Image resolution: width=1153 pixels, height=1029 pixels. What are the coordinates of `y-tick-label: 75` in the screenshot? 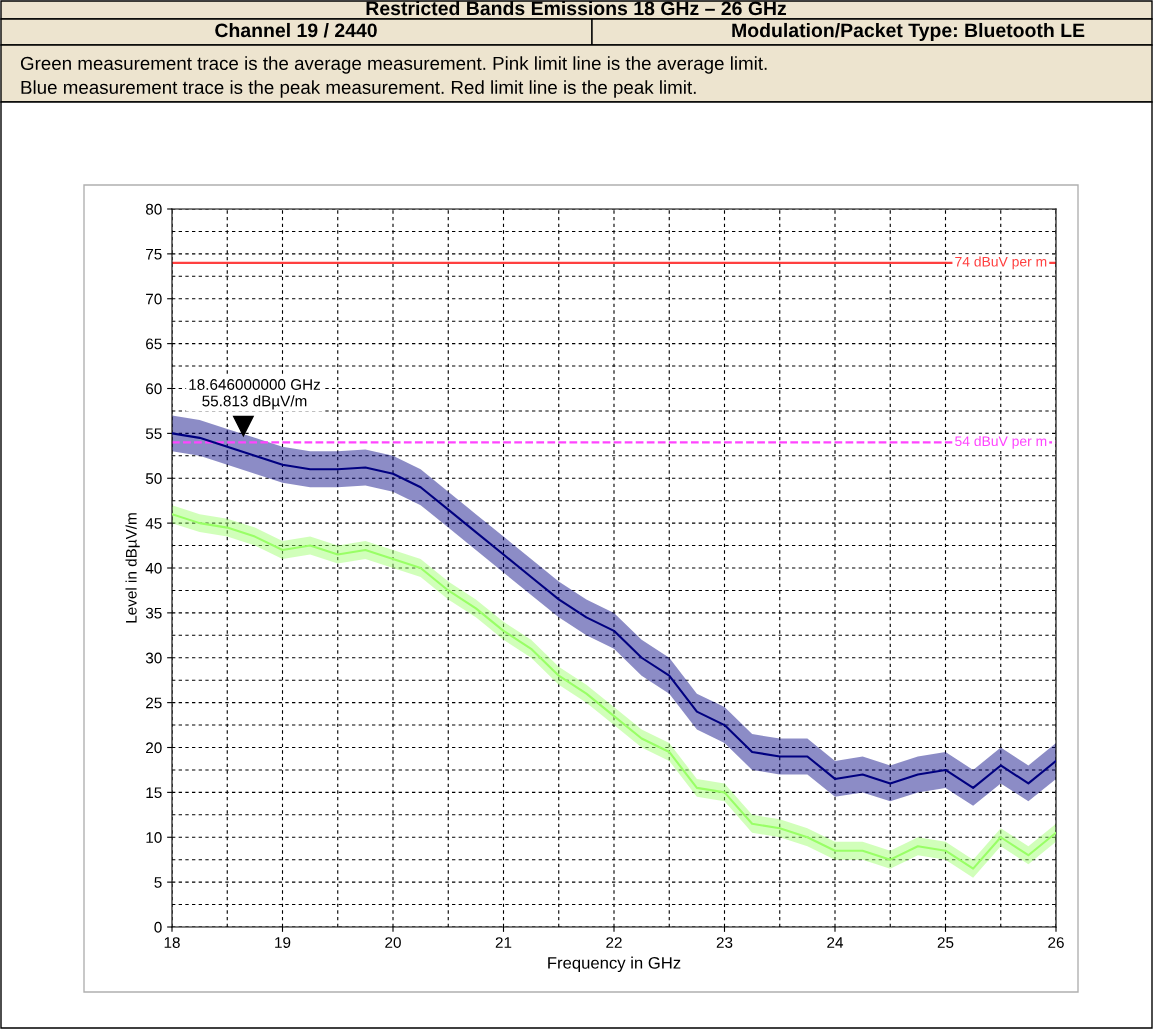 It's located at (154, 254).